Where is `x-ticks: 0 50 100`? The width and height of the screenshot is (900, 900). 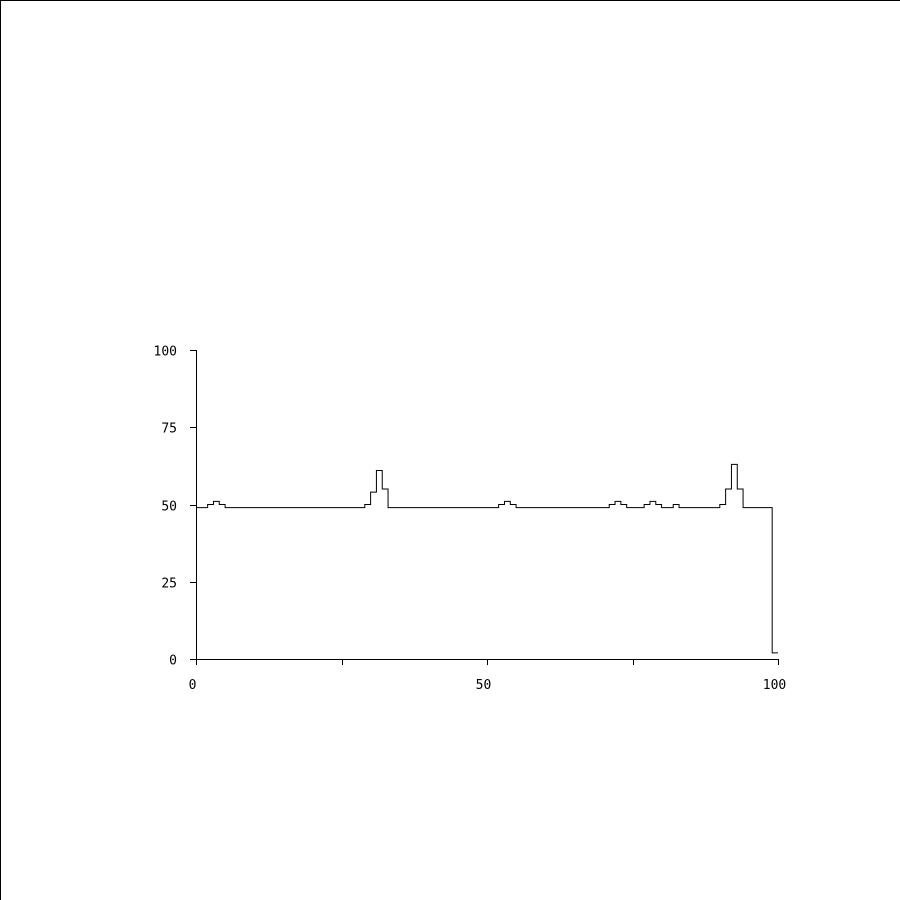 x-ticks: 0 50 100 is located at coordinates (487, 676).